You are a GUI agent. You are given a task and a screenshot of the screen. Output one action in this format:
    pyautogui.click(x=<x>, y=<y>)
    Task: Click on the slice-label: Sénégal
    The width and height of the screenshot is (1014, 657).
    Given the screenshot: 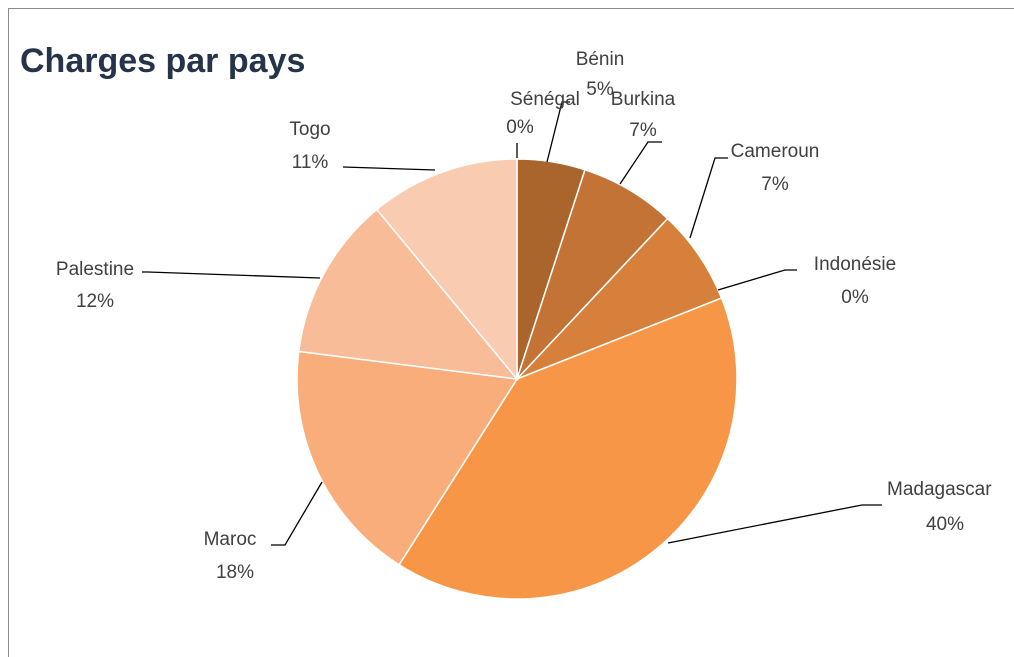 What is the action you would take?
    pyautogui.click(x=545, y=99)
    